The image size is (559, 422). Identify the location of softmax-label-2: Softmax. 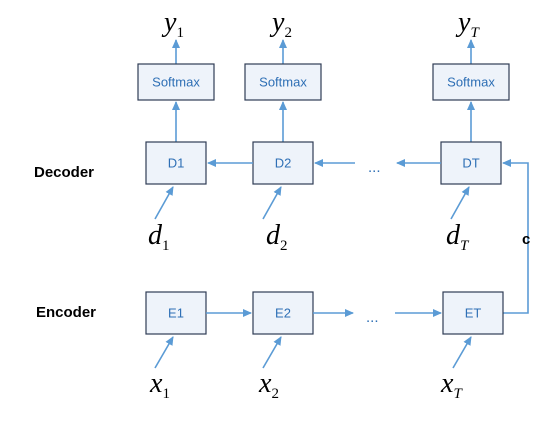
(283, 82).